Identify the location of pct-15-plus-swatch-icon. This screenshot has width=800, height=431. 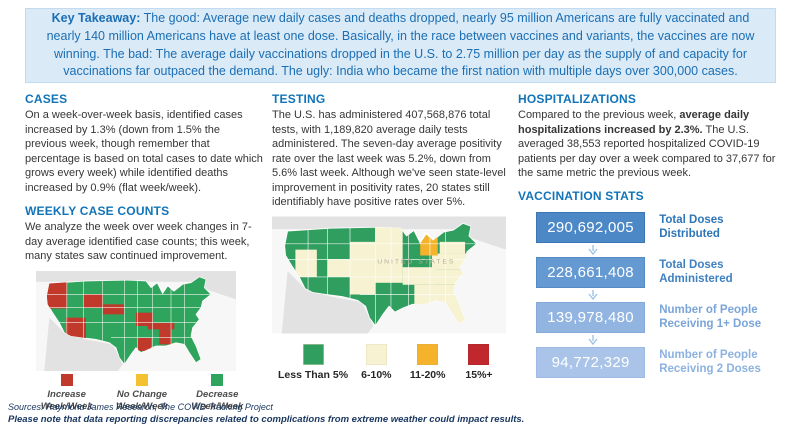
(479, 354).